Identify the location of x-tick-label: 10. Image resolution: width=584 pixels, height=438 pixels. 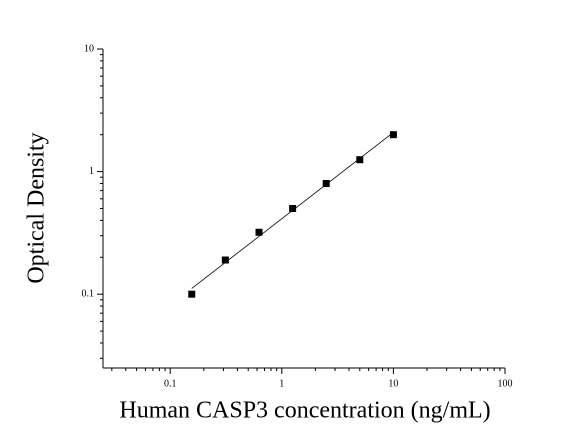
(393, 383).